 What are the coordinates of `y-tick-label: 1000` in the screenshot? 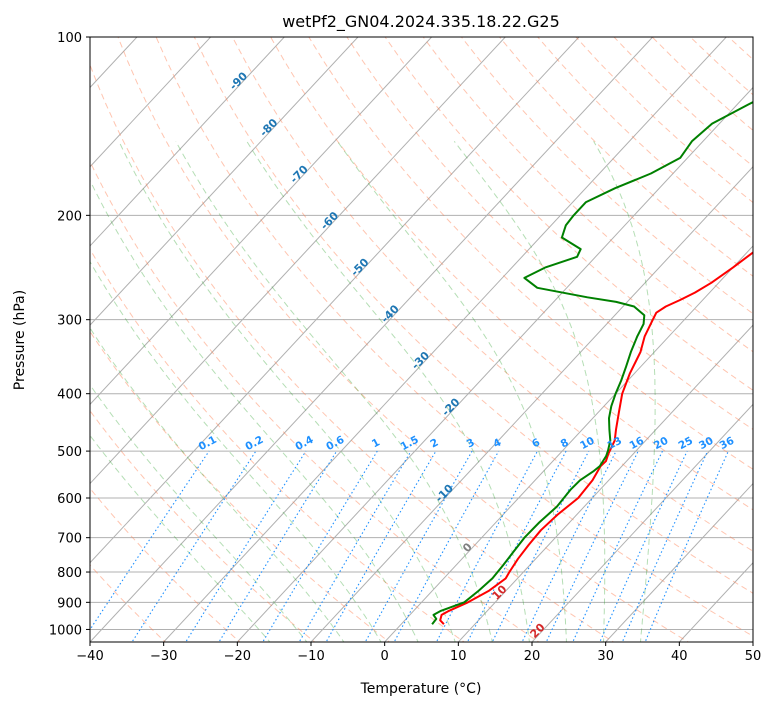 It's located at (65, 630).